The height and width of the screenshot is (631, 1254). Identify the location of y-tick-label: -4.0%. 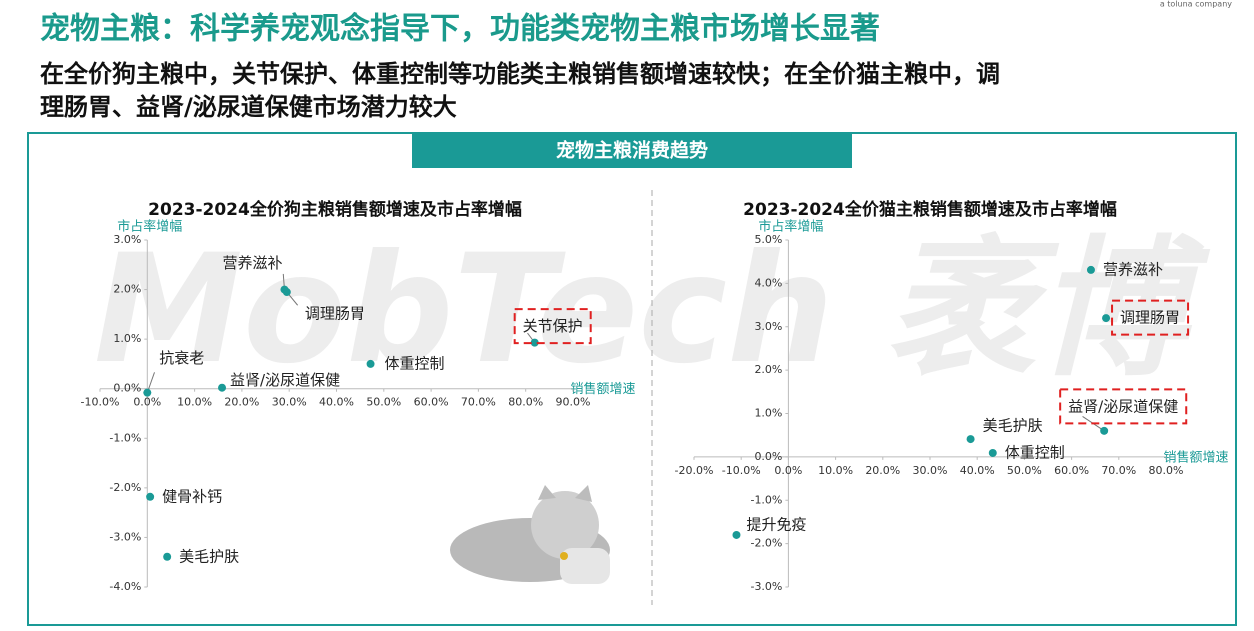
(125, 586).